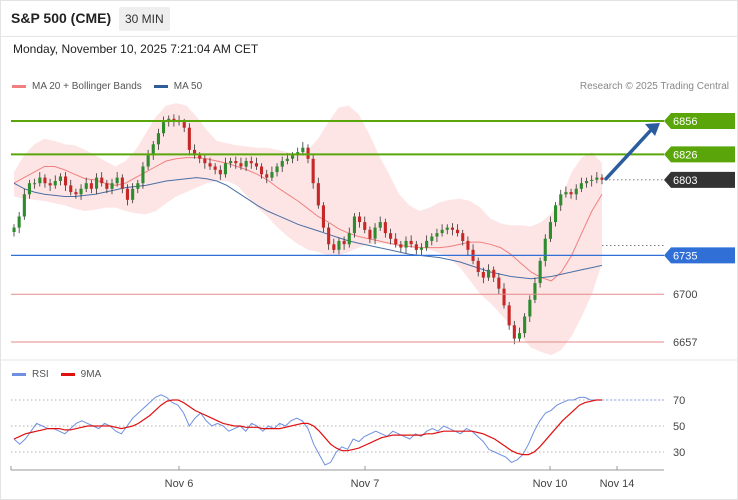  I want to click on timeframe-button: 30 MIN, so click(144, 19).